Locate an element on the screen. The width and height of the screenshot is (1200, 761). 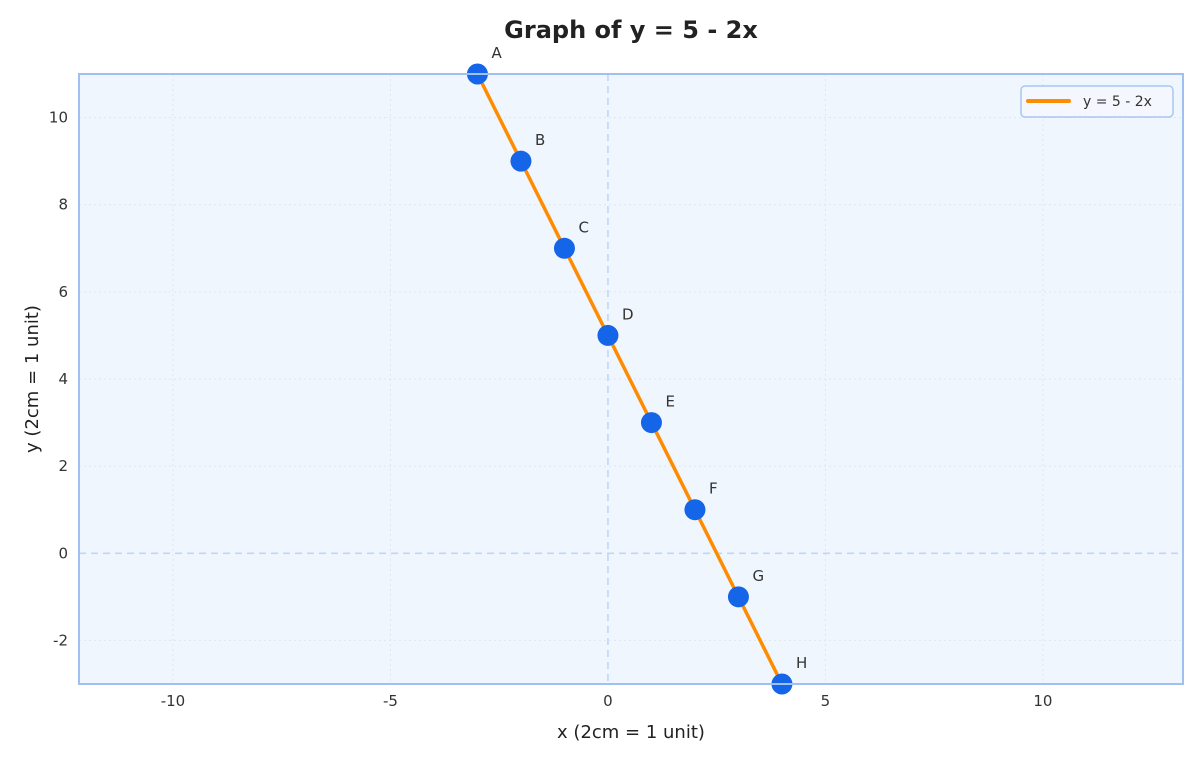
x-tick-label: 5 is located at coordinates (826, 701).